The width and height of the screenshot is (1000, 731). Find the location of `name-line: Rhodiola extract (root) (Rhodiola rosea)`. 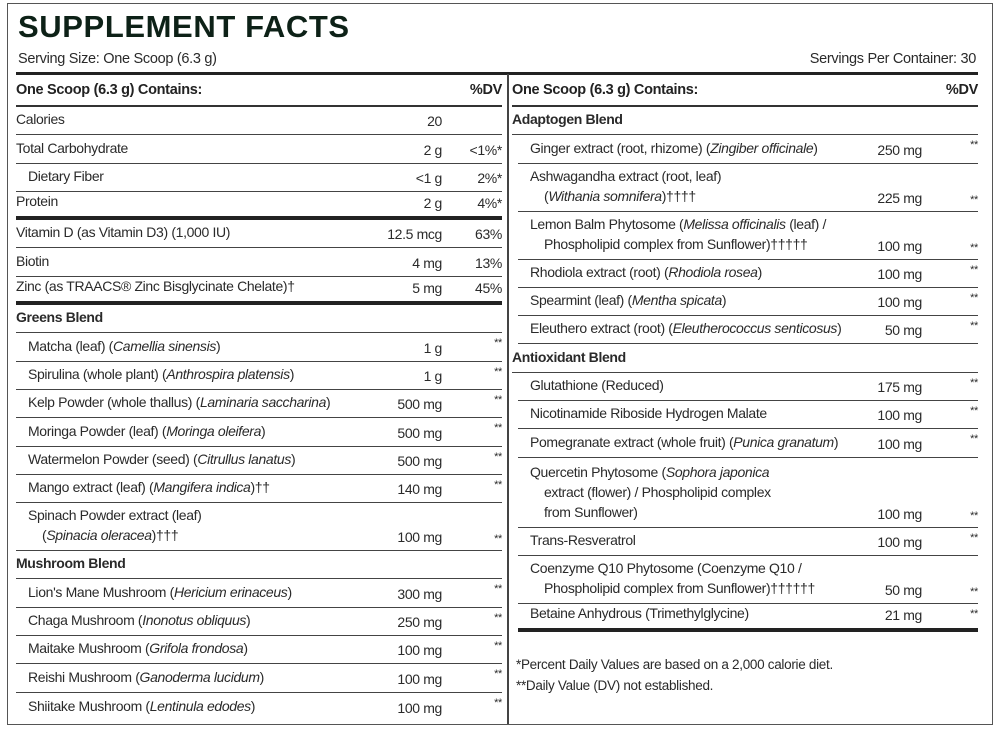

name-line: Rhodiola extract (root) (Rhodiola rosea) is located at coordinates (689, 272).